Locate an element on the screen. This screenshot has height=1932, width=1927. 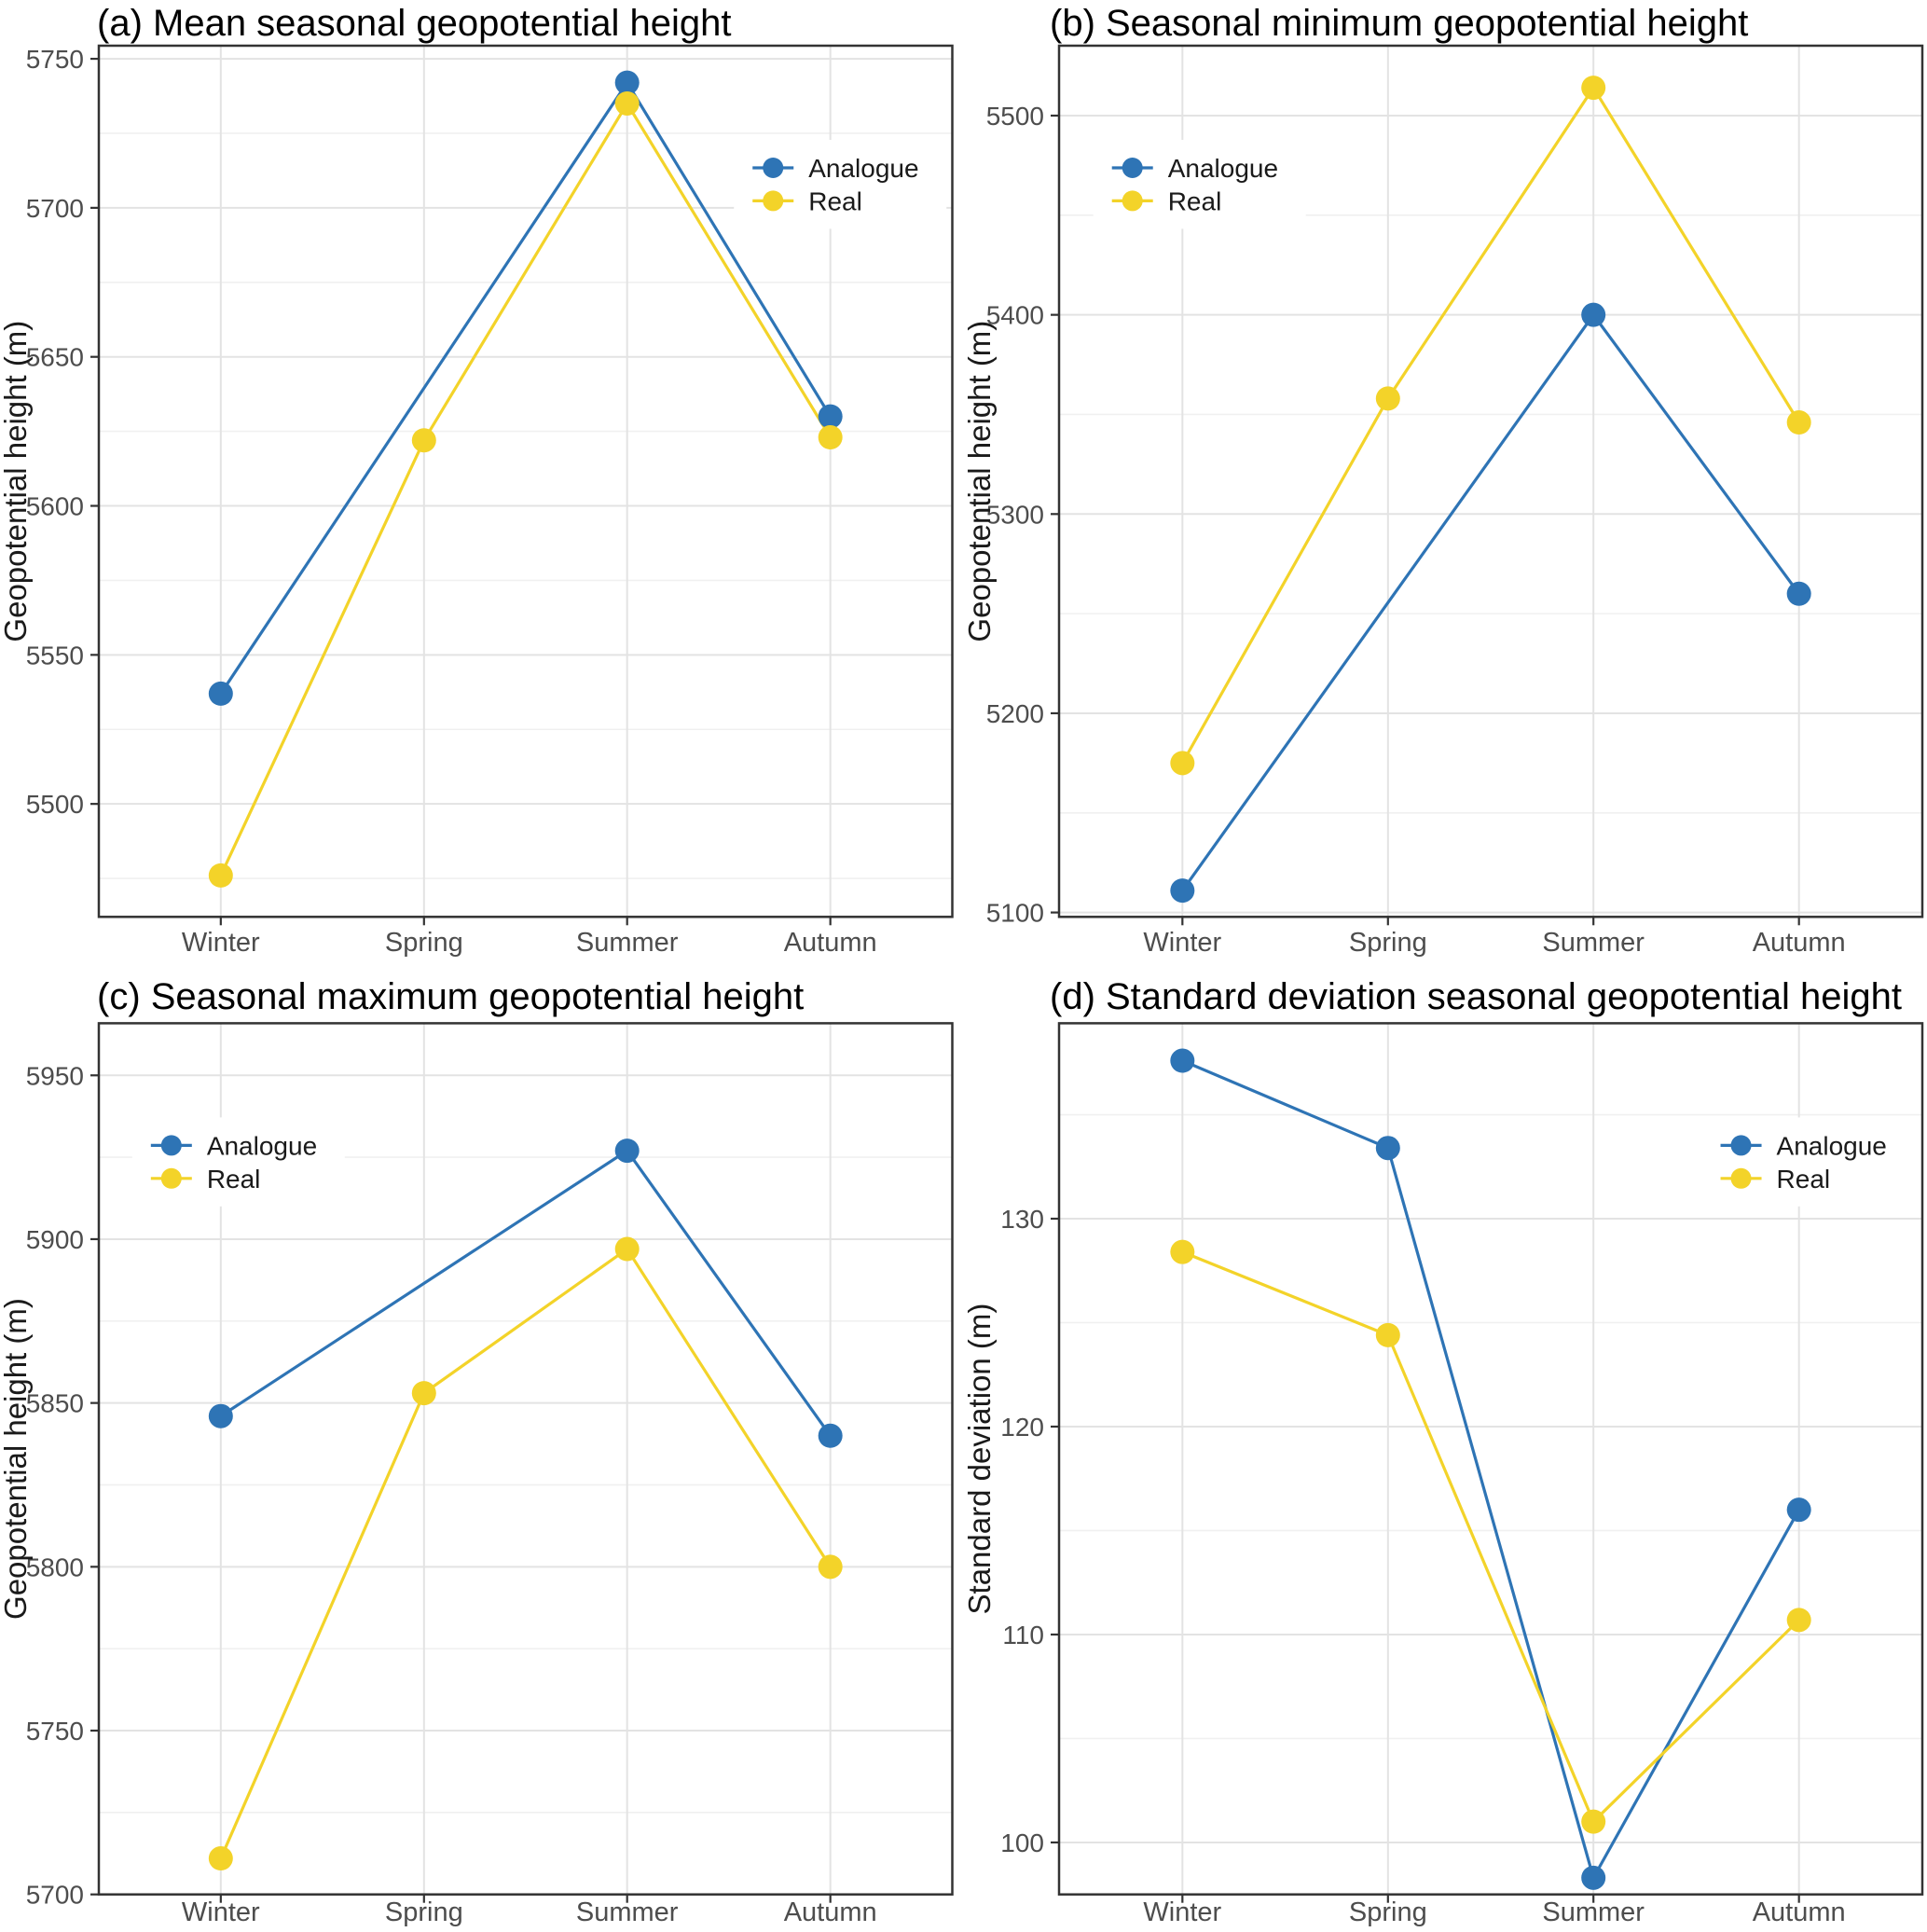
y-tick-label: 100 is located at coordinates (1022, 1843).